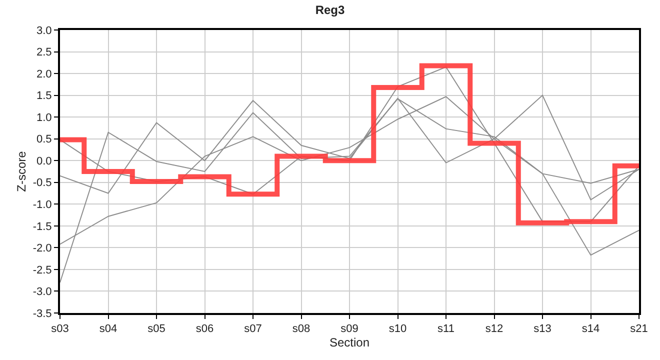  What do you see at coordinates (330, 9) in the screenshot?
I see `chart-title: Reg3` at bounding box center [330, 9].